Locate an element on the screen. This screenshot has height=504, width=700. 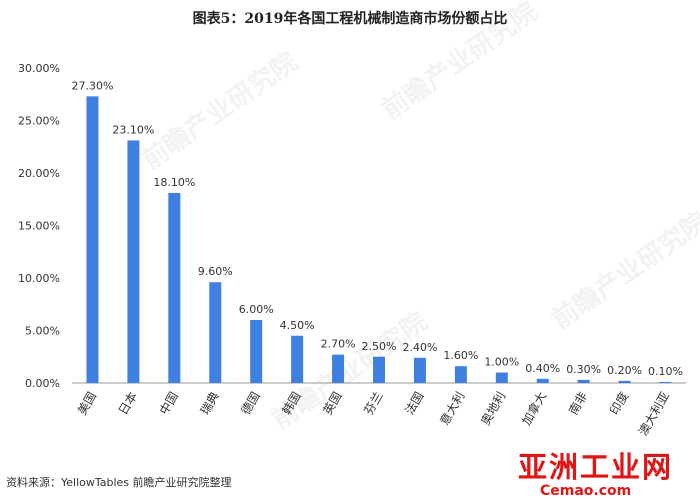
data-label: 2.70% is located at coordinates (338, 344).